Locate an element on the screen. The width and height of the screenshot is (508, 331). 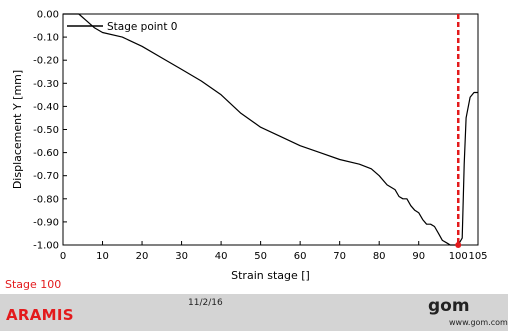
brand-name: ARAMIS is located at coordinates (40, 315).